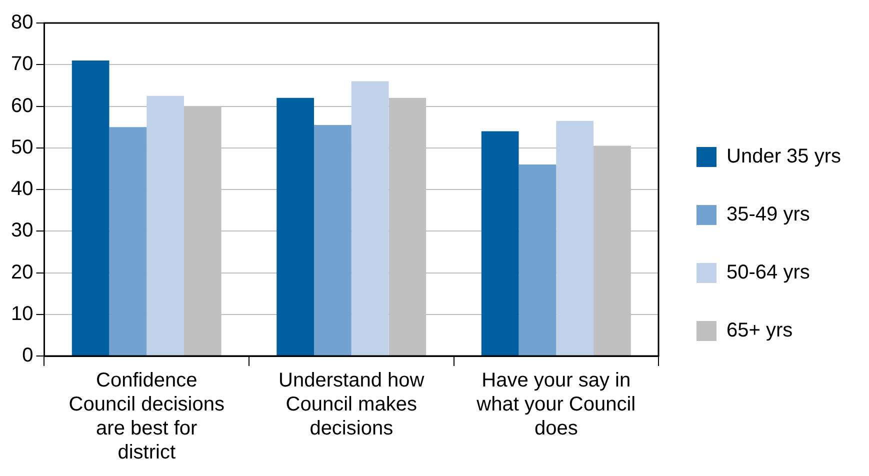 The width and height of the screenshot is (869, 476). What do you see at coordinates (146, 417) in the screenshot?
I see `x-tick-label: Confidence Council decisions are best for district` at bounding box center [146, 417].